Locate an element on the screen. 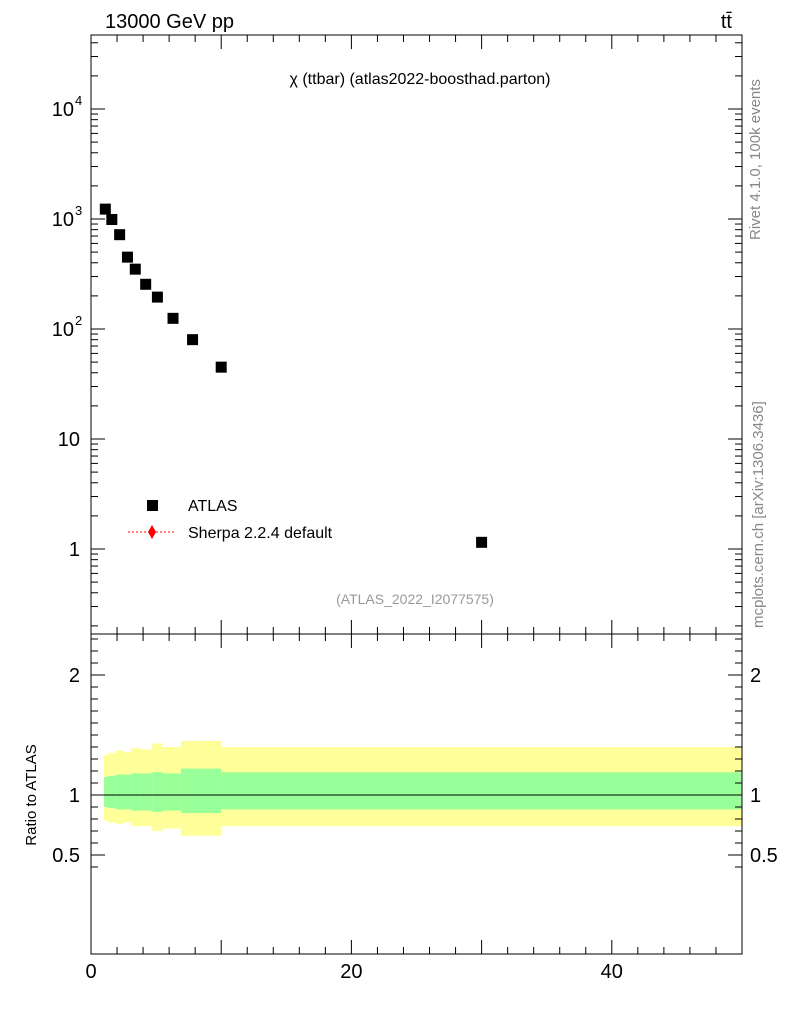 This screenshot has width=786, height=1024. ratio-y-tick-label-right: 1 is located at coordinates (755, 796).